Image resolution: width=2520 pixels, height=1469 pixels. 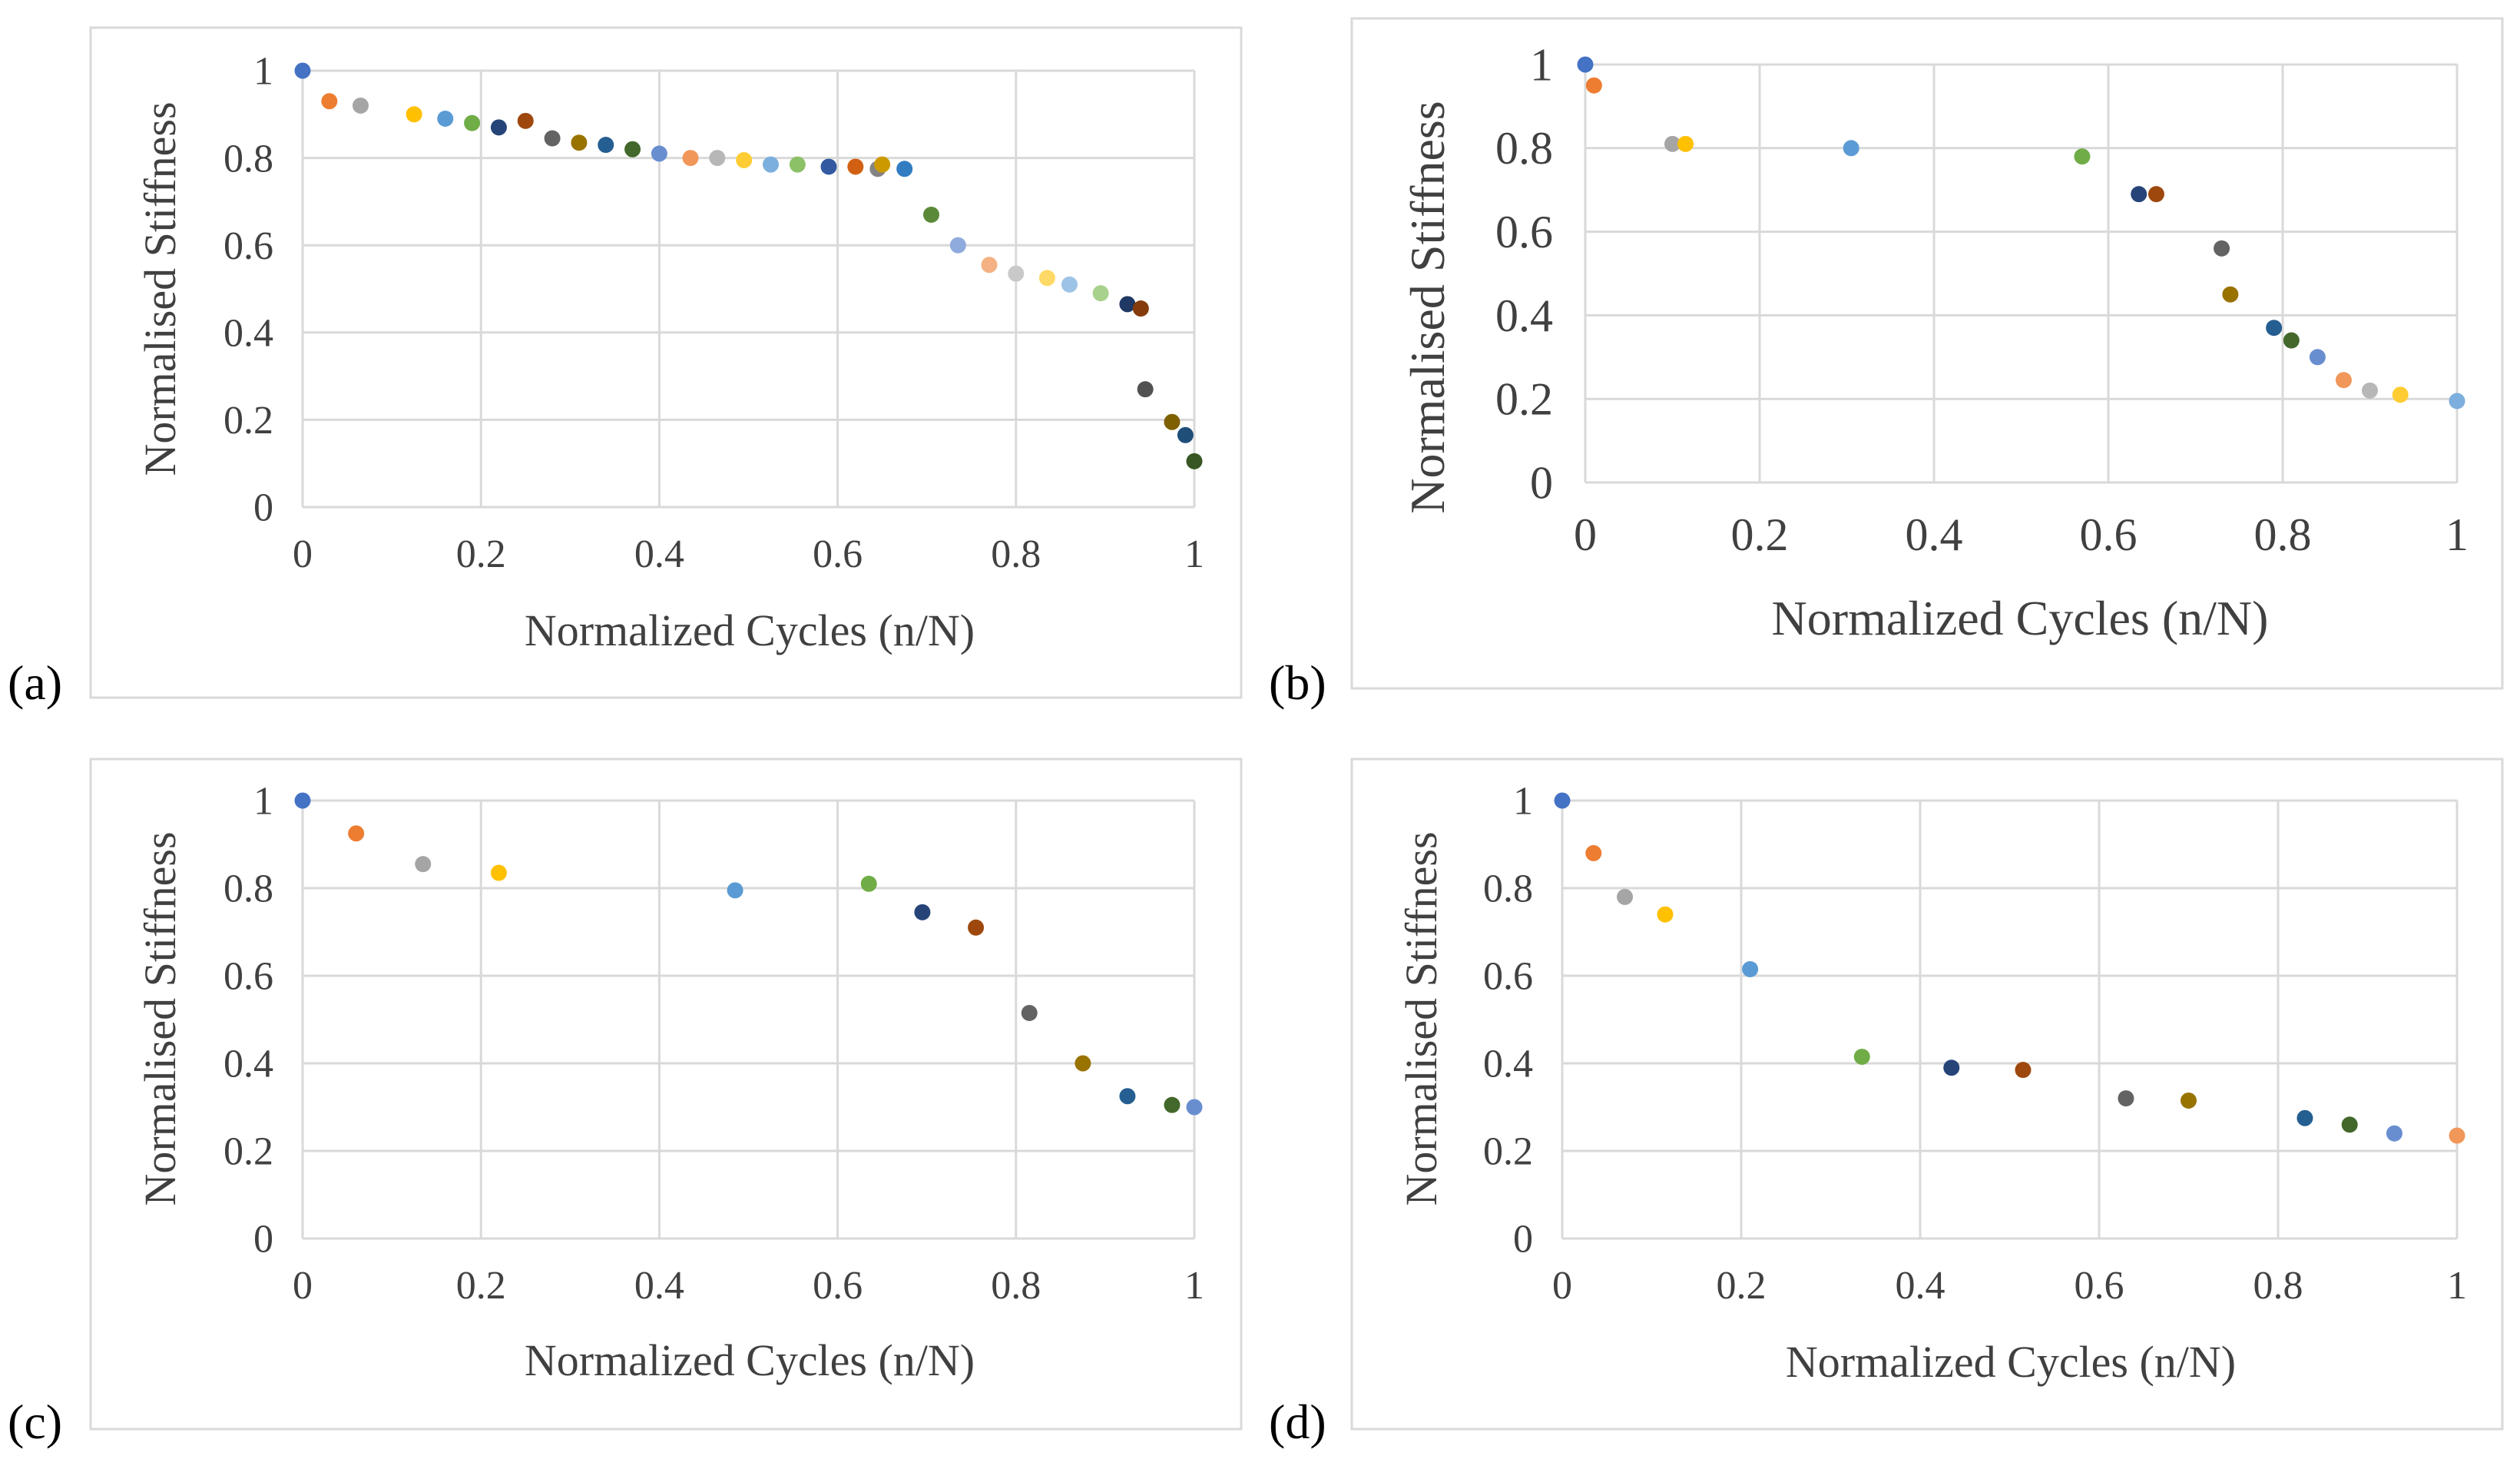 What do you see at coordinates (2283, 534) in the screenshot?
I see `panel-b-x-tick-label: 0.8` at bounding box center [2283, 534].